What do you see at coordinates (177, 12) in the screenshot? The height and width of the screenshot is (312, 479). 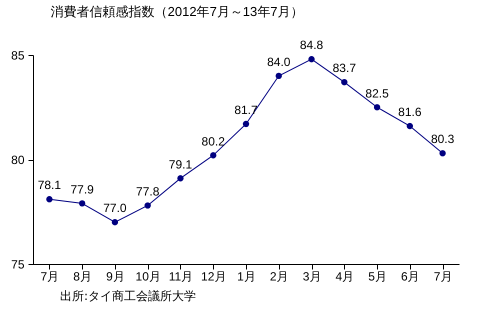 I see `chart-title: 消費者信頼感指数（2012年7月～13年7月）` at bounding box center [177, 12].